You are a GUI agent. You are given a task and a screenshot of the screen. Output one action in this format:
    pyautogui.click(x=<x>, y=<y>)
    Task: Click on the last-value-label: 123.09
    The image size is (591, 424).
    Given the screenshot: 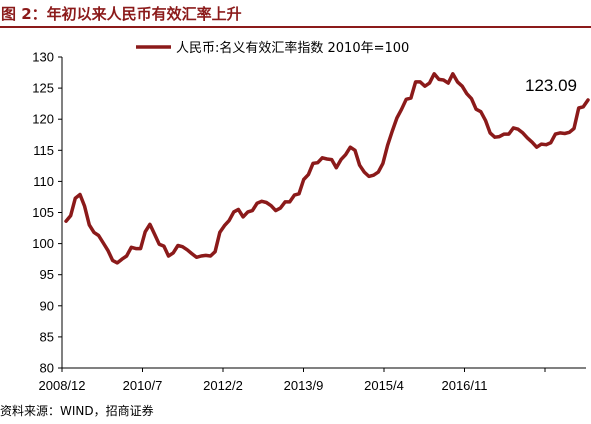 What is the action you would take?
    pyautogui.click(x=551, y=85)
    